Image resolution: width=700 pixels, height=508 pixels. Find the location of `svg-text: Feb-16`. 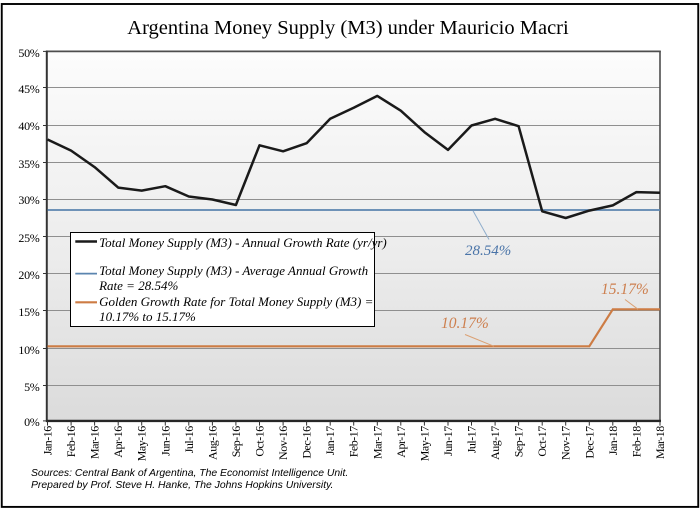

svg-text: Feb-16 is located at coordinates (71, 441).